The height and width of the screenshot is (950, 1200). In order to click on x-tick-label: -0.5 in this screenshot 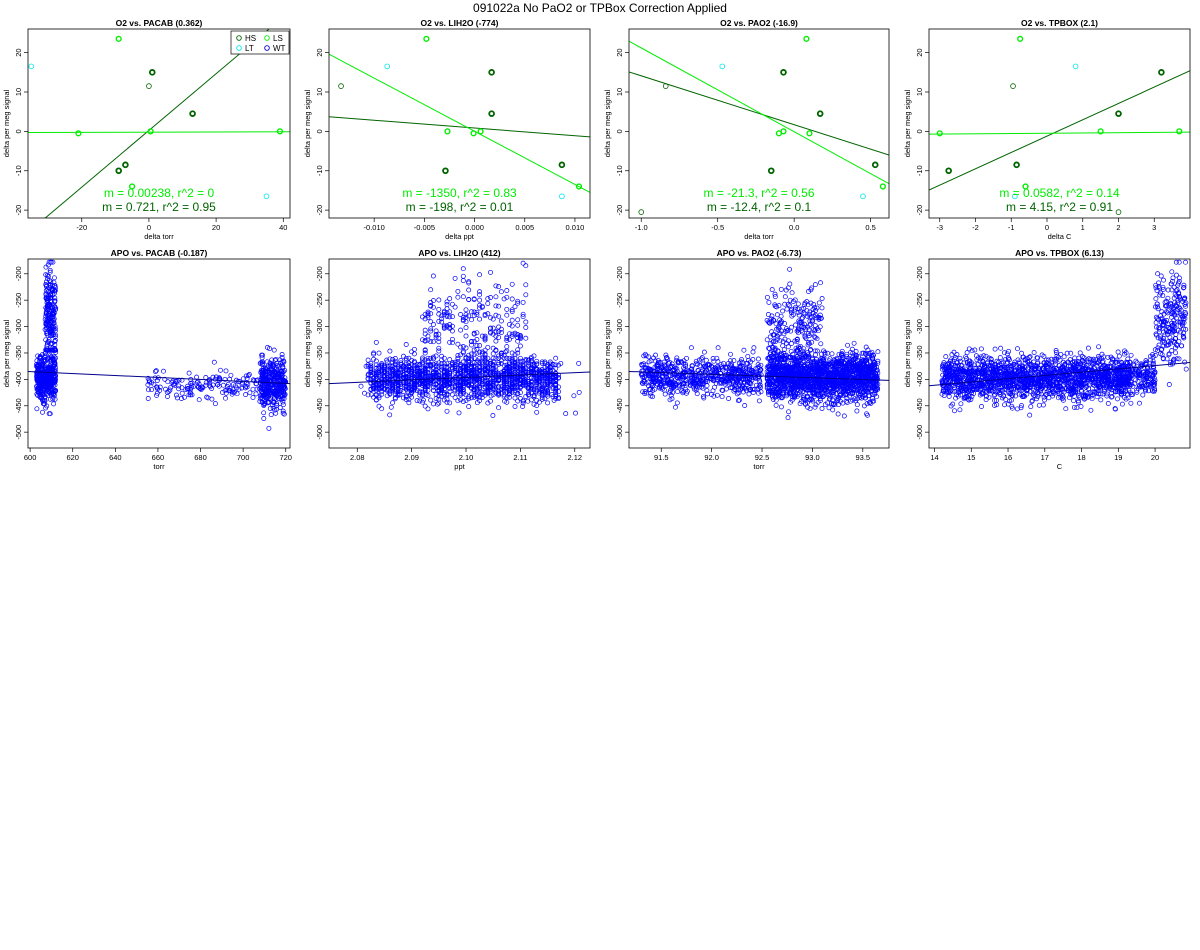, I will do `click(717, 227)`.